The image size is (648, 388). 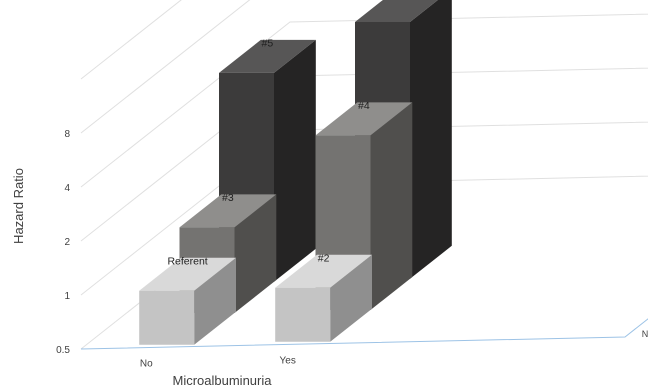 What do you see at coordinates (67, 242) in the screenshot?
I see `y-tick-label: 2` at bounding box center [67, 242].